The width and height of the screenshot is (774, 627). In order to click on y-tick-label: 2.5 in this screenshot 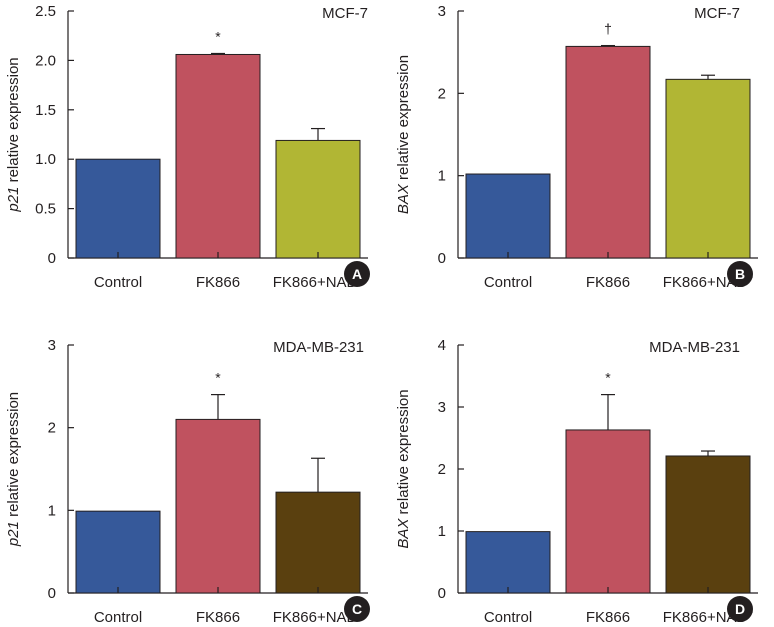, I will do `click(45, 11)`.